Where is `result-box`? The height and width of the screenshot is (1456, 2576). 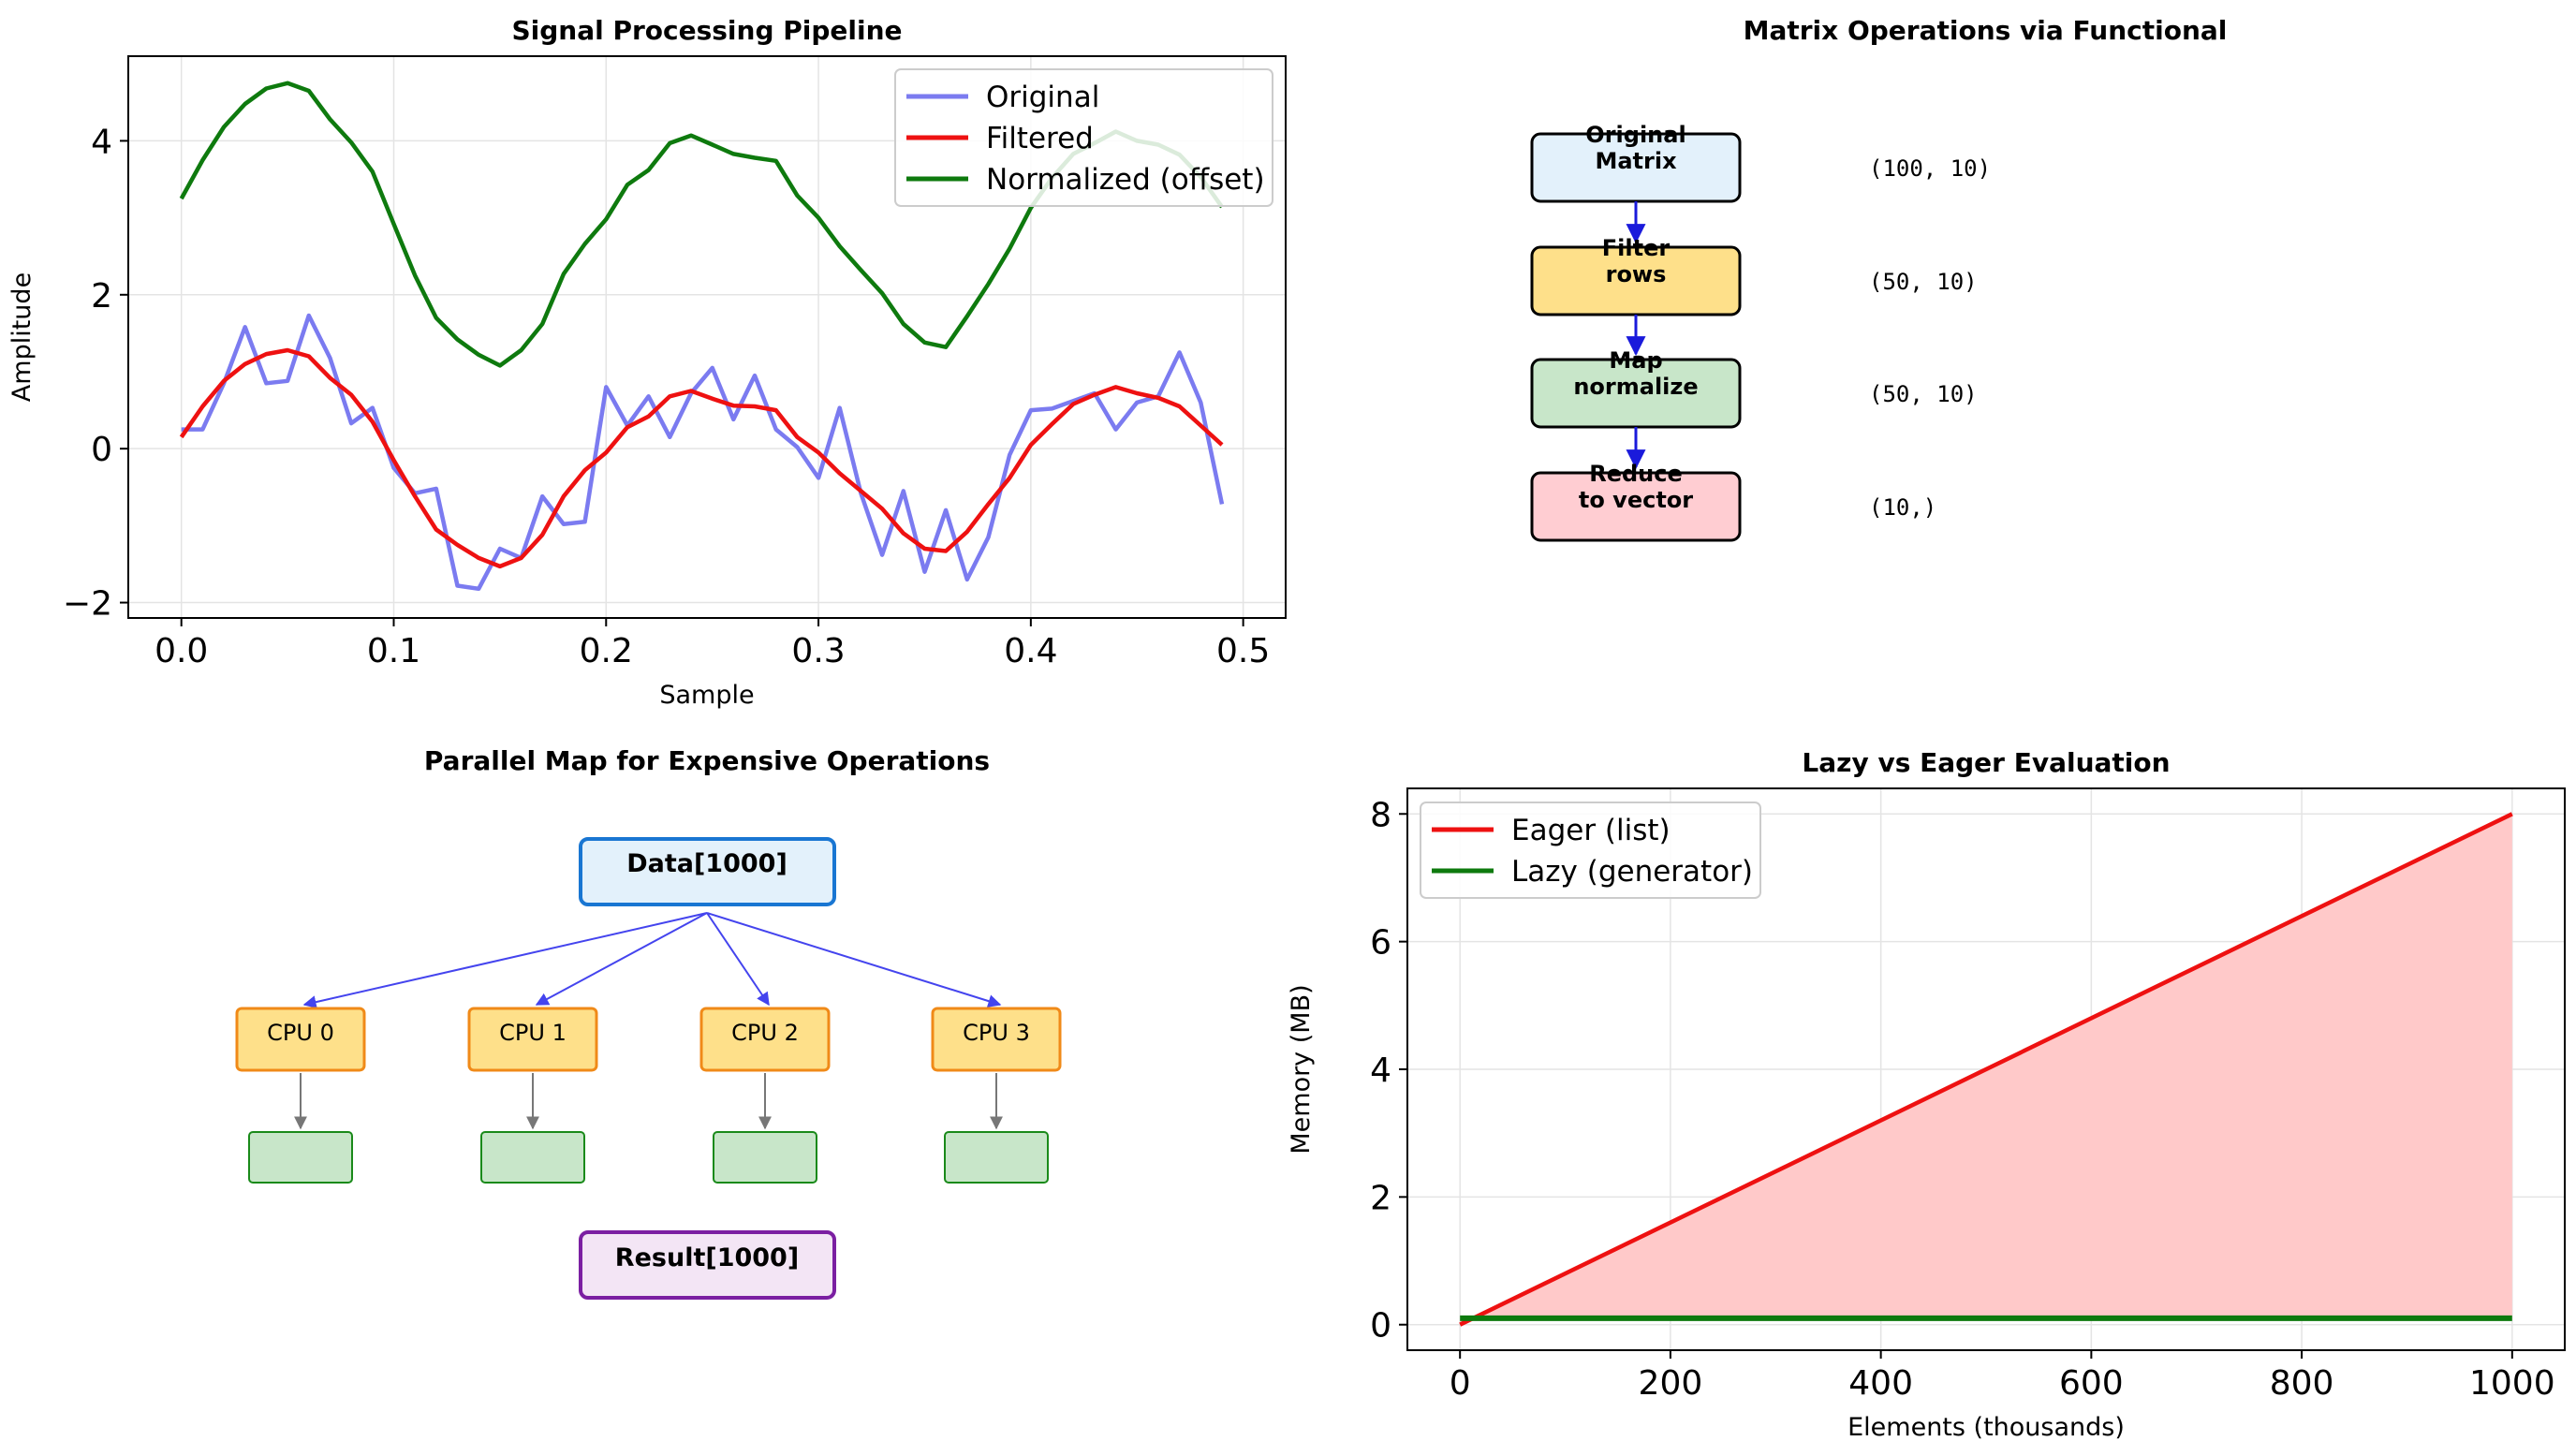
result-box is located at coordinates (707, 1265).